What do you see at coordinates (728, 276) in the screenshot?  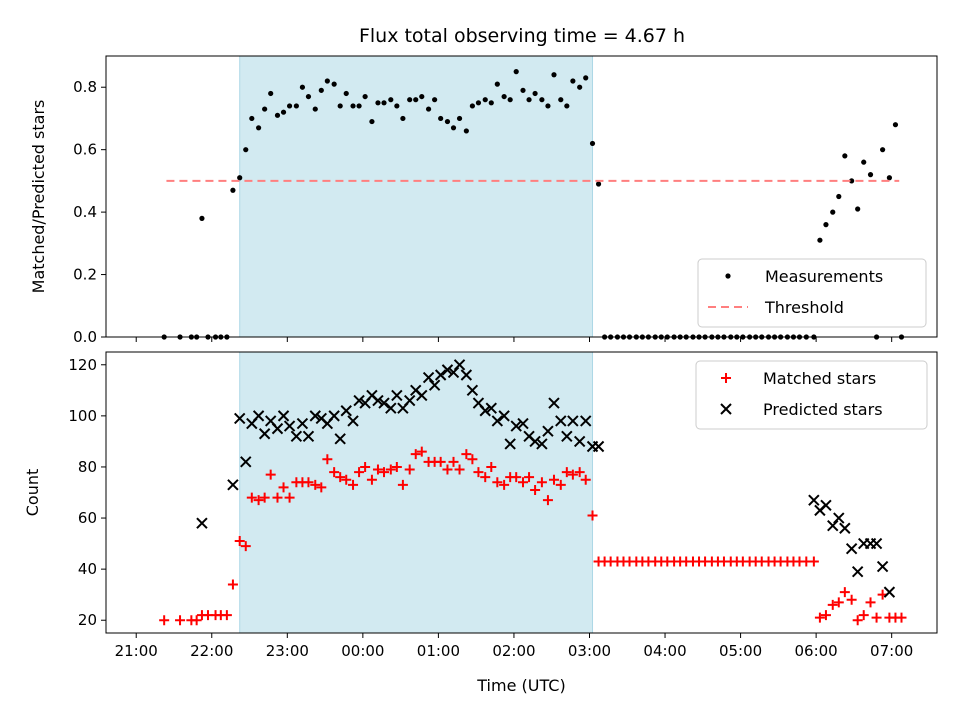 I see `legend-measurement-marker` at bounding box center [728, 276].